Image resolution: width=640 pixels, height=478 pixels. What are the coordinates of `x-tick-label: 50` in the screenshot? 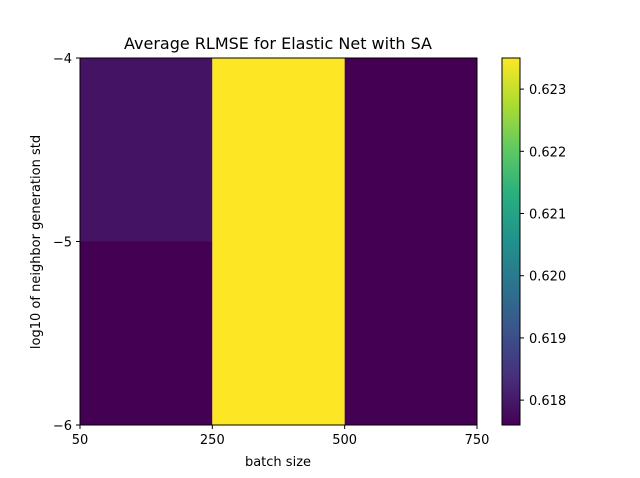 It's located at (80, 440).